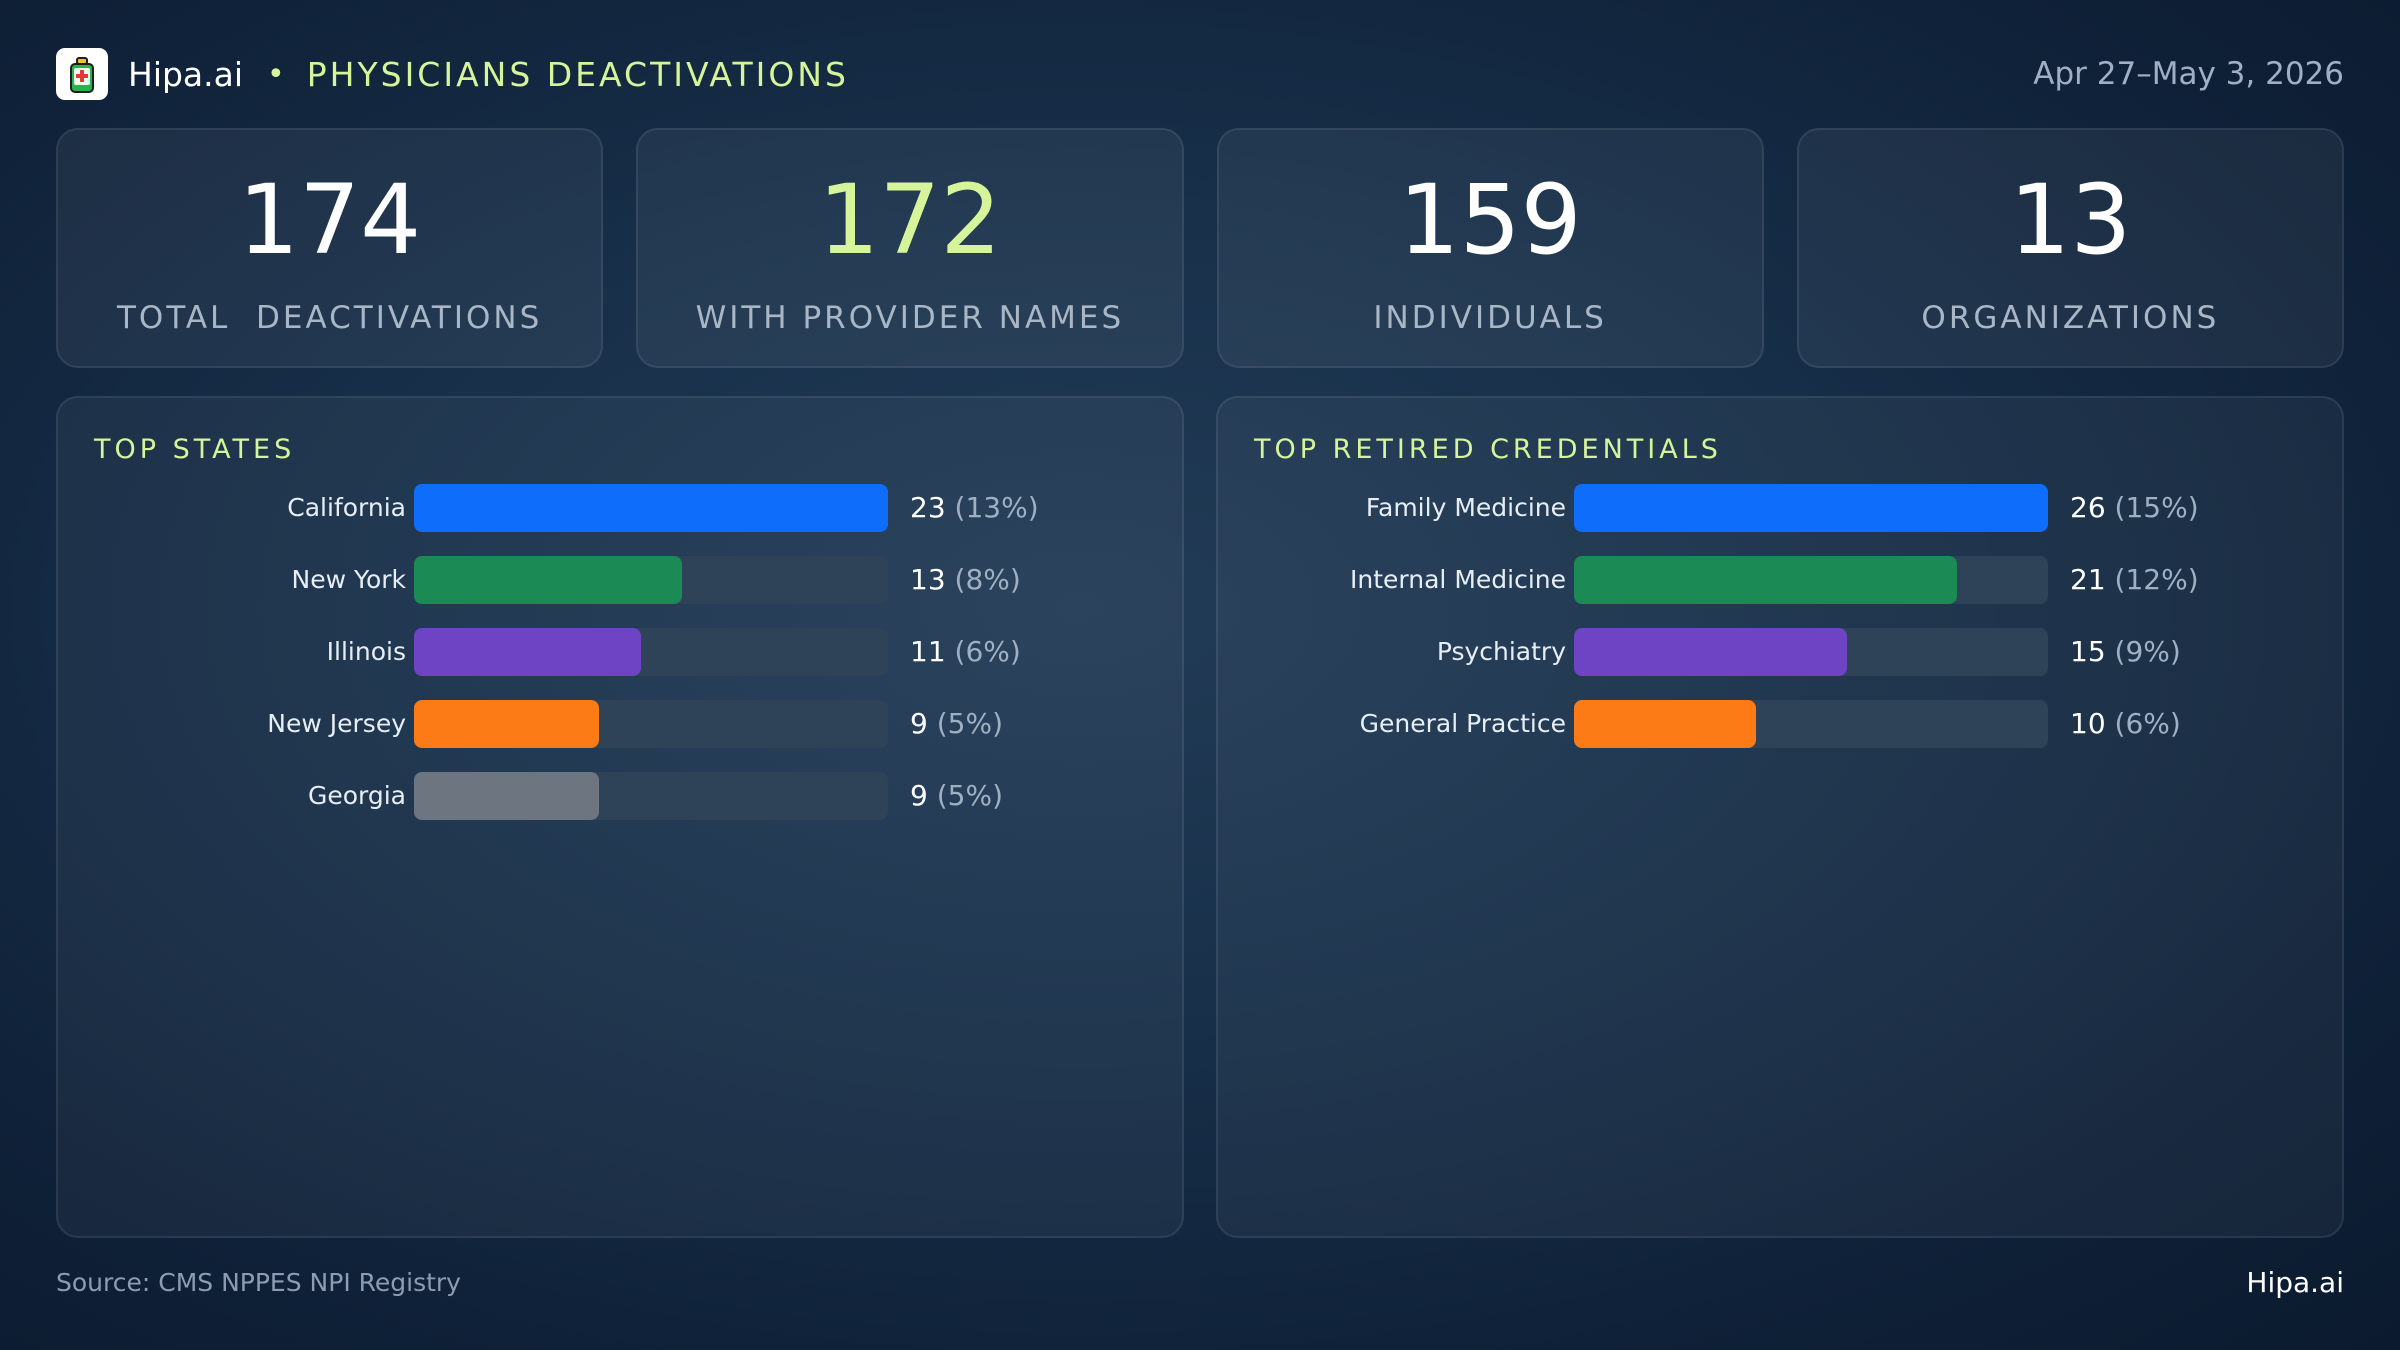  What do you see at coordinates (336, 723) in the screenshot?
I see `bar-label: New Jersey` at bounding box center [336, 723].